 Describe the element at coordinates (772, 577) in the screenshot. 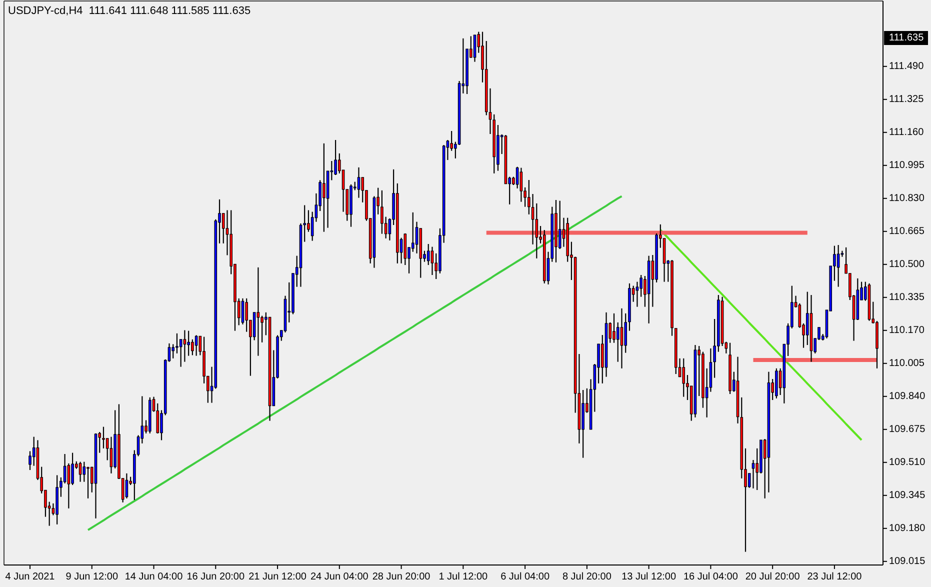

I see `x-tick-label: 20 Jul 20:00` at that location.